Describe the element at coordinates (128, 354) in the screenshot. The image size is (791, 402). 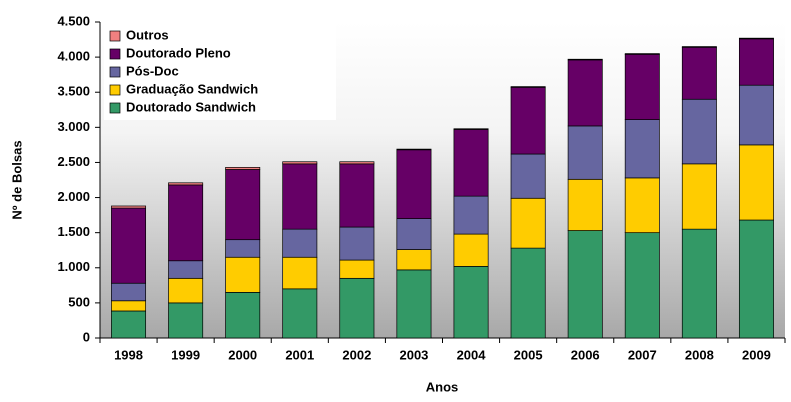
I see `x-tick-label: 1998` at that location.